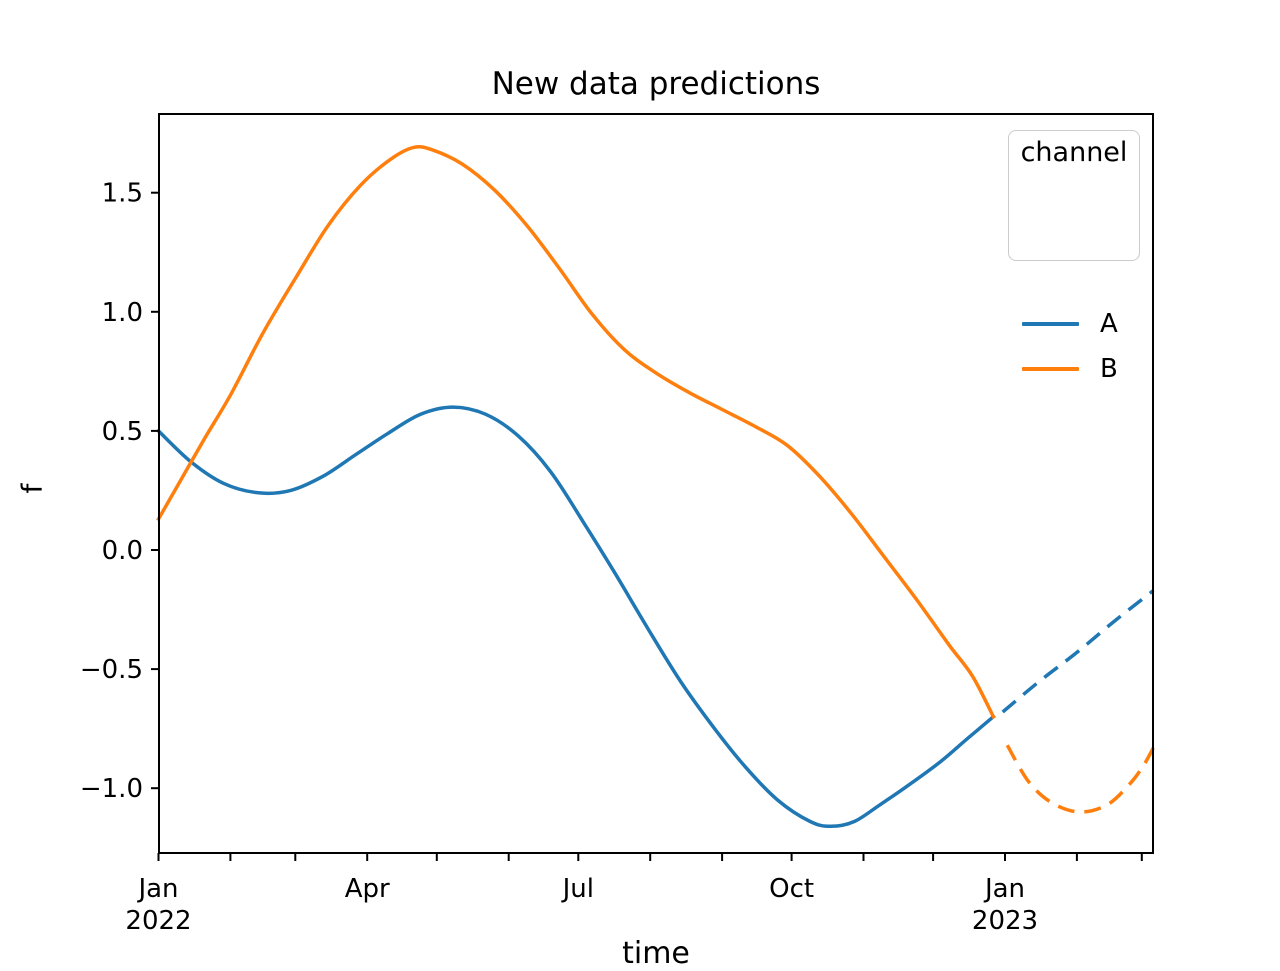 This screenshot has height=971, width=1280. I want to click on x-tick-label-year: 2022, so click(158, 921).